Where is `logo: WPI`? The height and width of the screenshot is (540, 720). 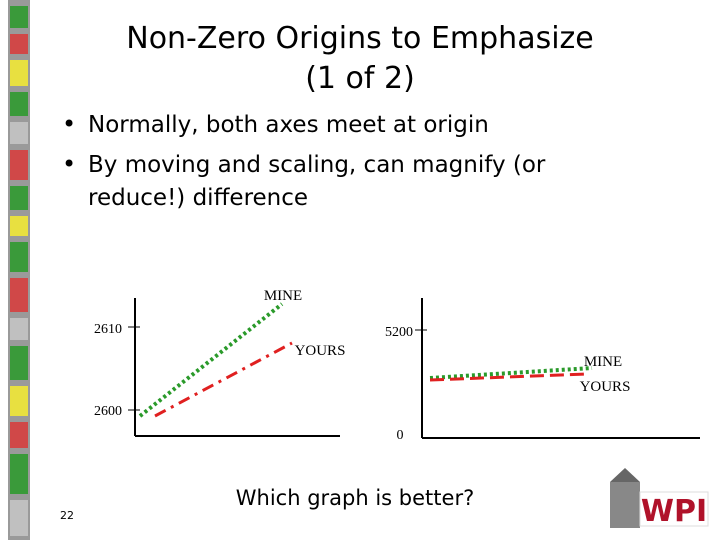 logo: WPI is located at coordinates (659, 498).